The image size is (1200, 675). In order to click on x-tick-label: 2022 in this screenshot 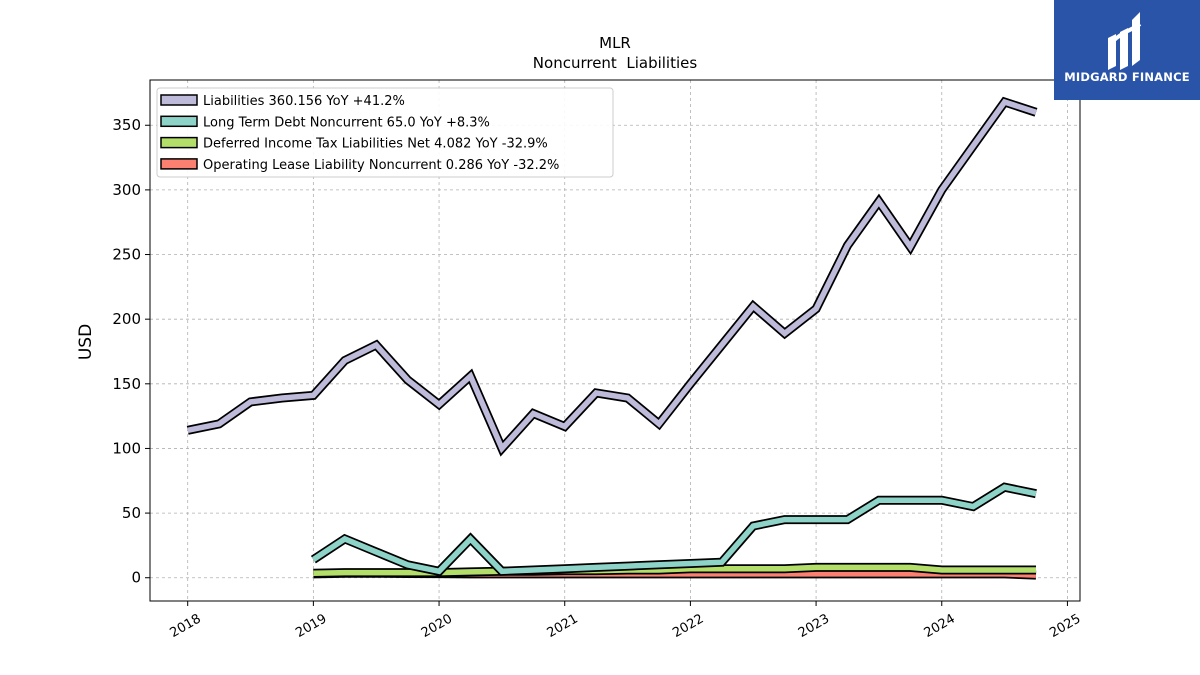, I will do `click(688, 626)`.